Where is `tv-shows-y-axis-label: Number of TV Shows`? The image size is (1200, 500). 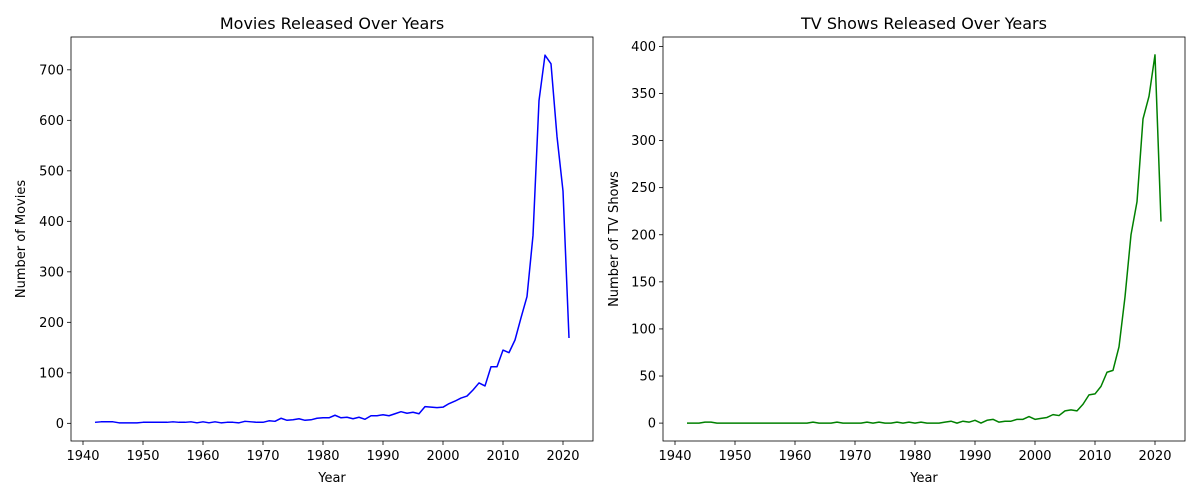 tv-shows-y-axis-label: Number of TV Shows is located at coordinates (614, 239).